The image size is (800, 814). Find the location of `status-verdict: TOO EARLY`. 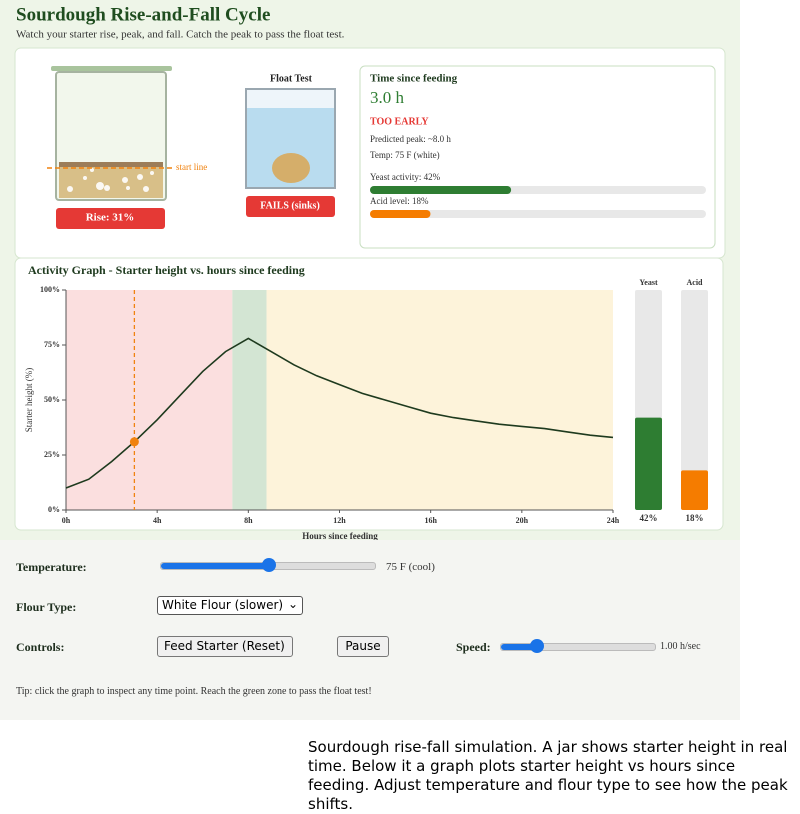

status-verdict: TOO EARLY is located at coordinates (399, 121).